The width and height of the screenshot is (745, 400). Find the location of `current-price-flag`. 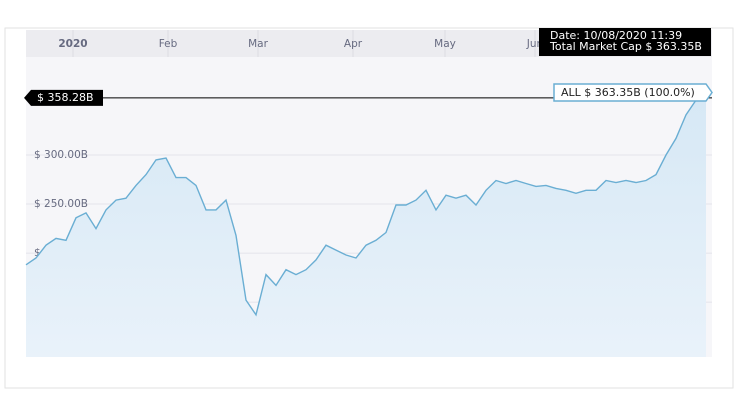

current-price-flag is located at coordinates (63, 97).